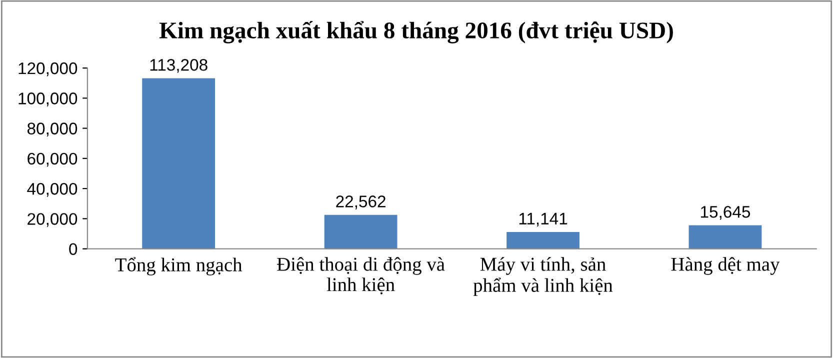 The height and width of the screenshot is (358, 833). I want to click on y-tick-label: 120,000, so click(48, 69).